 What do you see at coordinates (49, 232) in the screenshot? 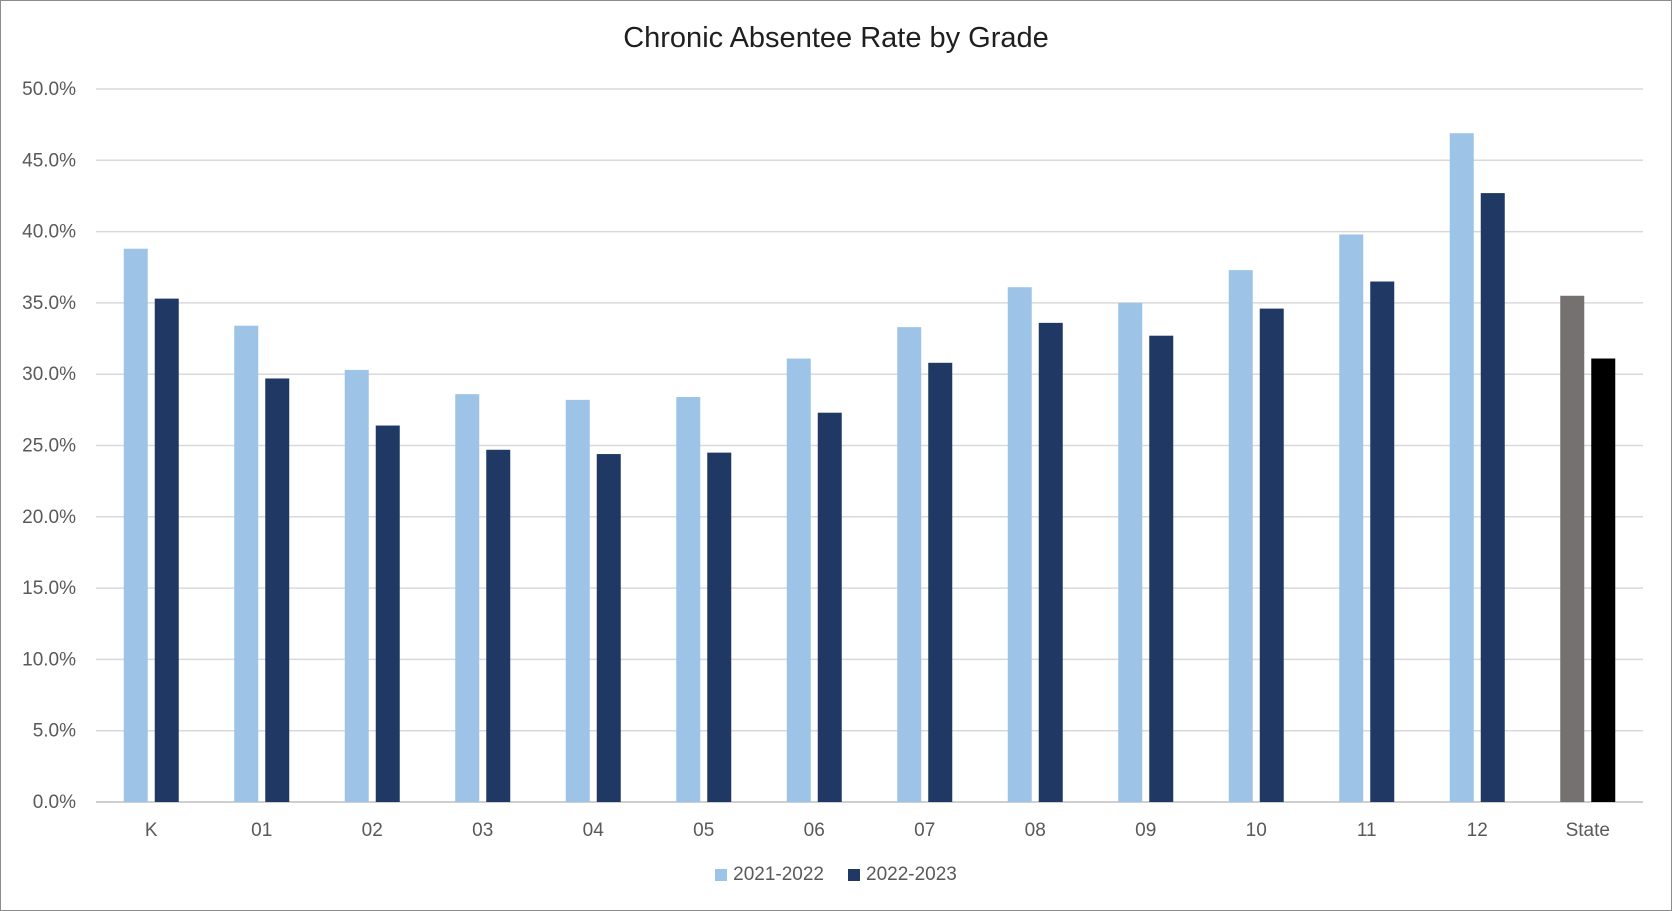
I see `y-tick-label: 40.0%` at bounding box center [49, 232].